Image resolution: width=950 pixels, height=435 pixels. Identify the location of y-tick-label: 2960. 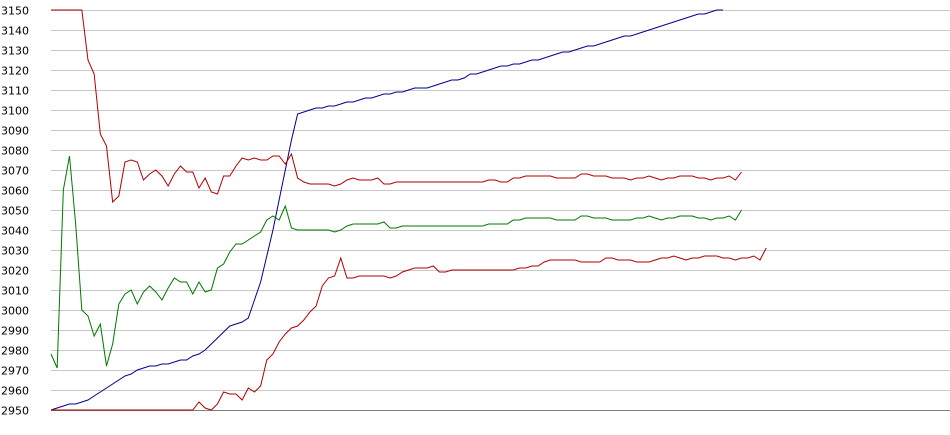
(15, 391).